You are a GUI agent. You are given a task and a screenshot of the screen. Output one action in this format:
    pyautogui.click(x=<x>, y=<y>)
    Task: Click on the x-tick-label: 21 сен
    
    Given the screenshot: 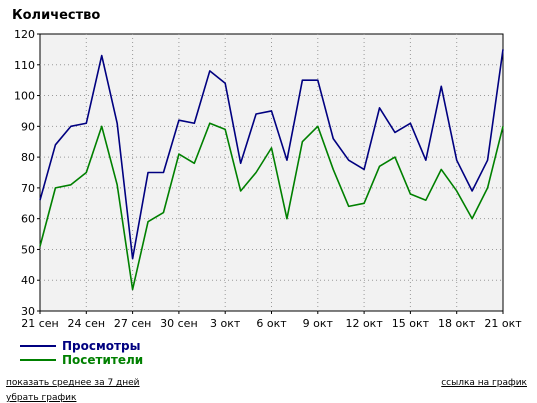 What is the action you would take?
    pyautogui.click(x=40, y=323)
    